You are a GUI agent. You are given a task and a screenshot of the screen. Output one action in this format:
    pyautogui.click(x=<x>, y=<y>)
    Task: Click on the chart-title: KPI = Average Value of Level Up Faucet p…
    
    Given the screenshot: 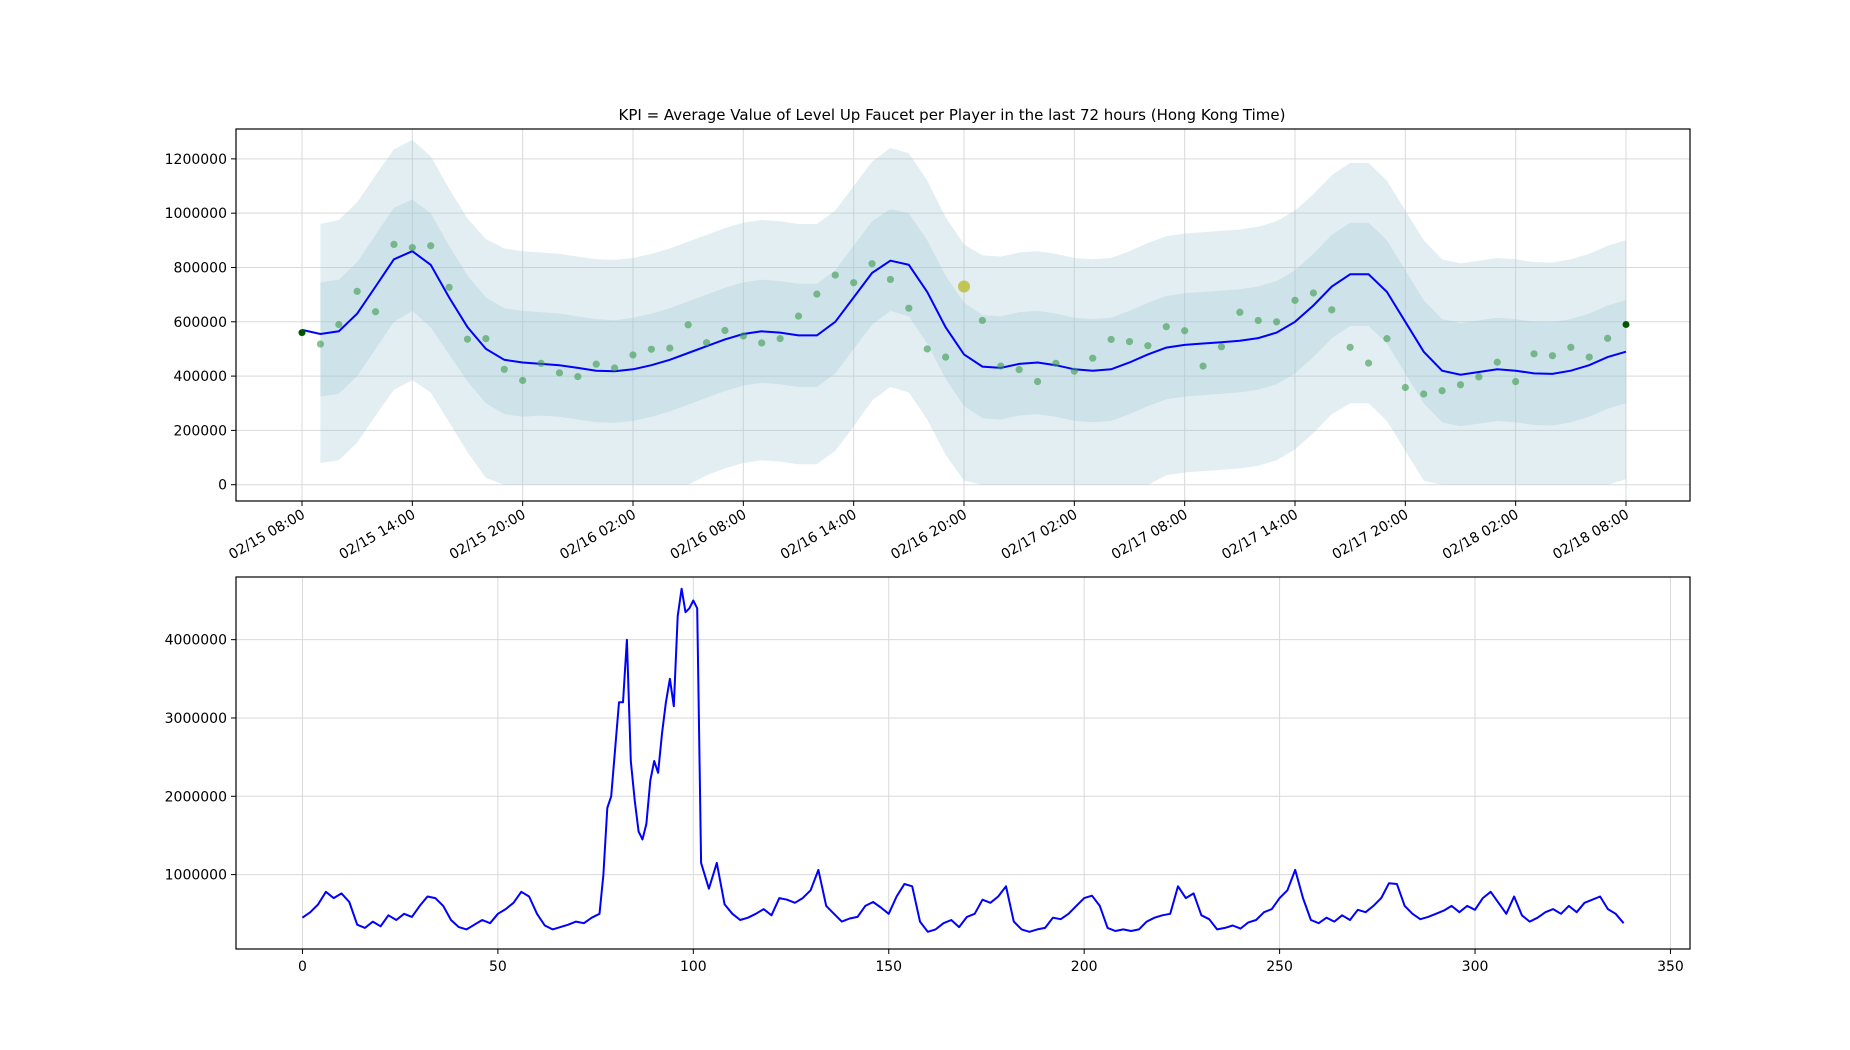 What is the action you would take?
    pyautogui.click(x=952, y=115)
    